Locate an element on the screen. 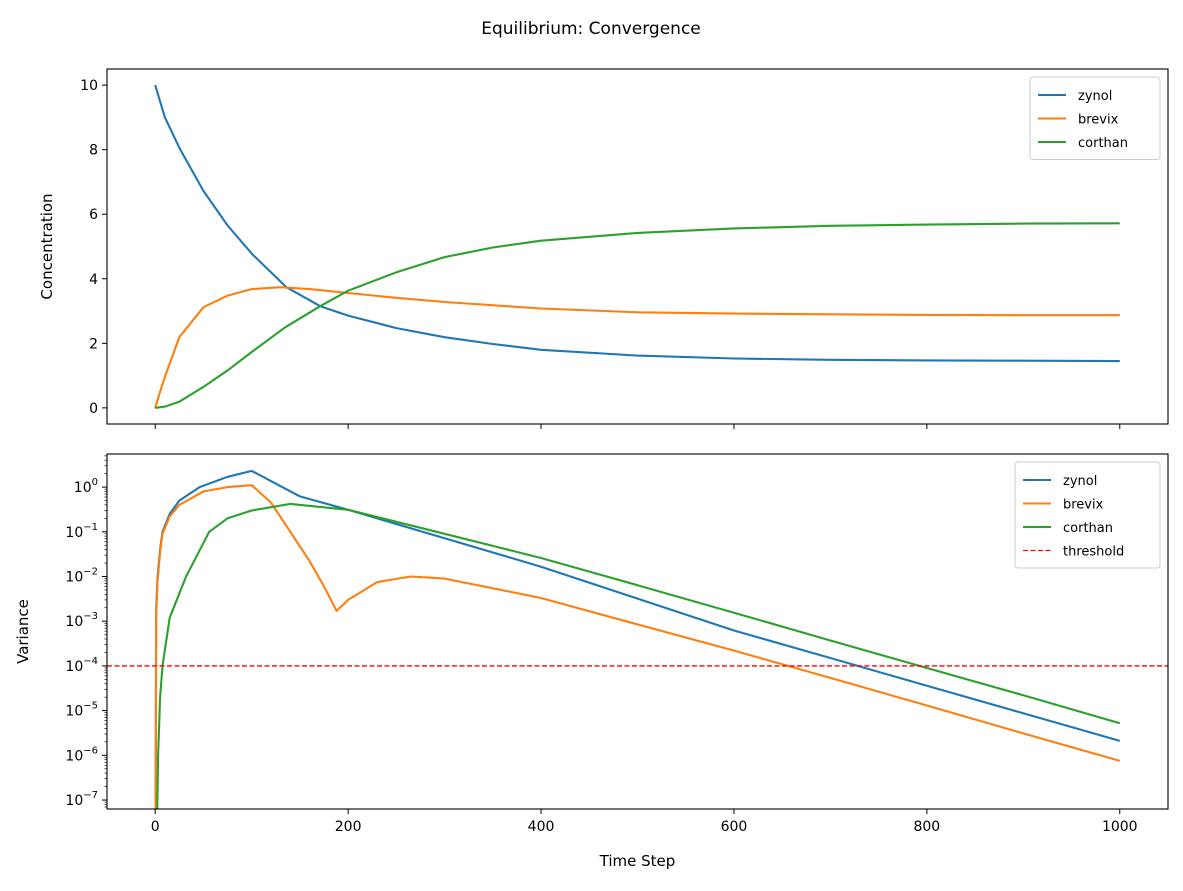  y-tick-label: 10 is located at coordinates (89, 86).